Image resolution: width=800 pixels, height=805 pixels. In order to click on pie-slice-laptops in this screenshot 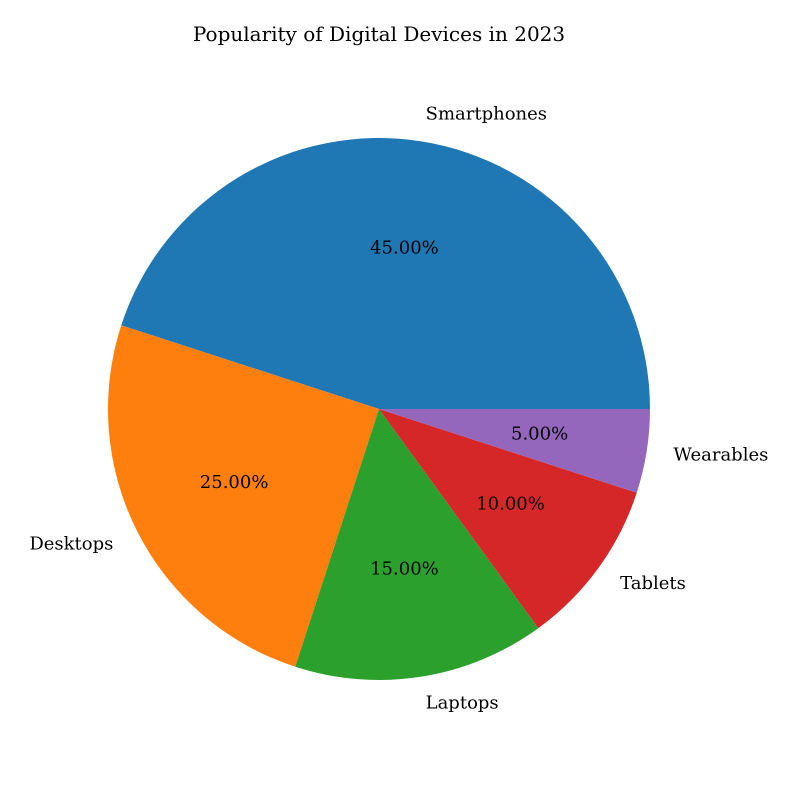, I will do `click(417, 544)`.